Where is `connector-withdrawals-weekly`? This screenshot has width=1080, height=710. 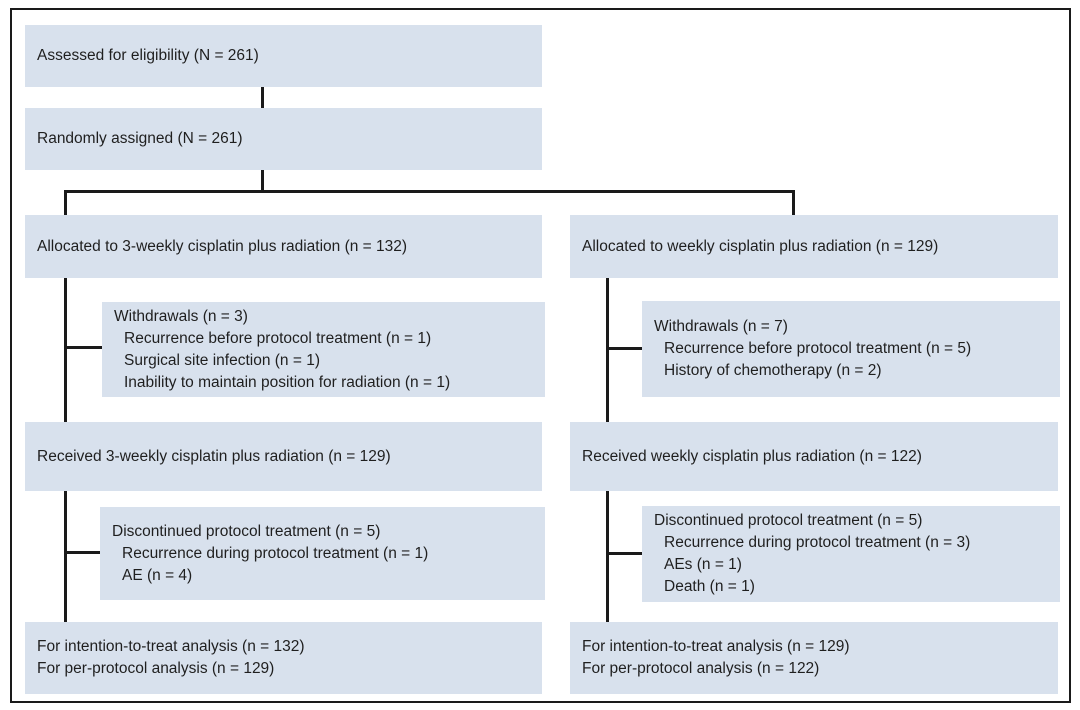 connector-withdrawals-weekly is located at coordinates (625, 348).